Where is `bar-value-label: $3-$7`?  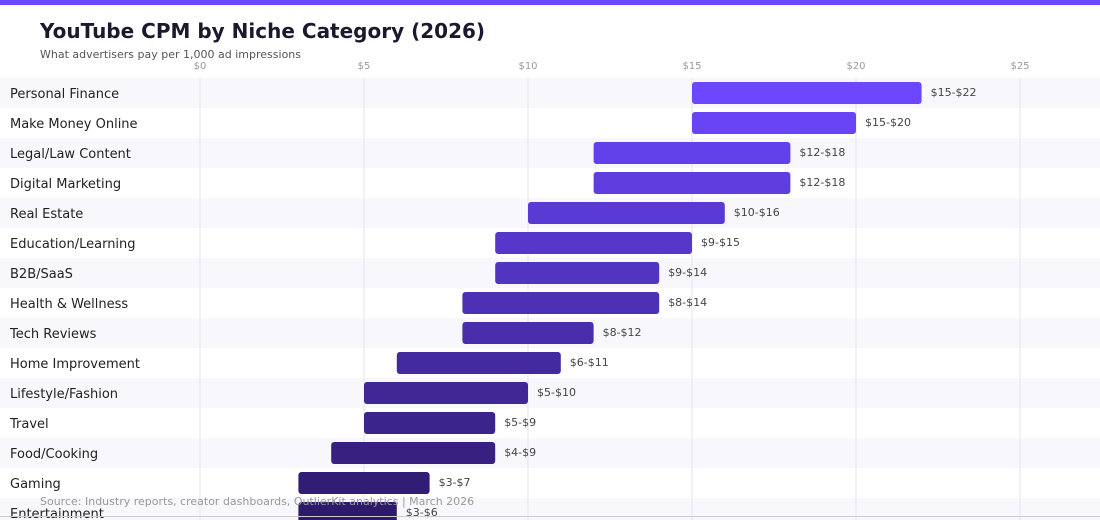
bar-value-label: $3-$7 is located at coordinates (455, 482).